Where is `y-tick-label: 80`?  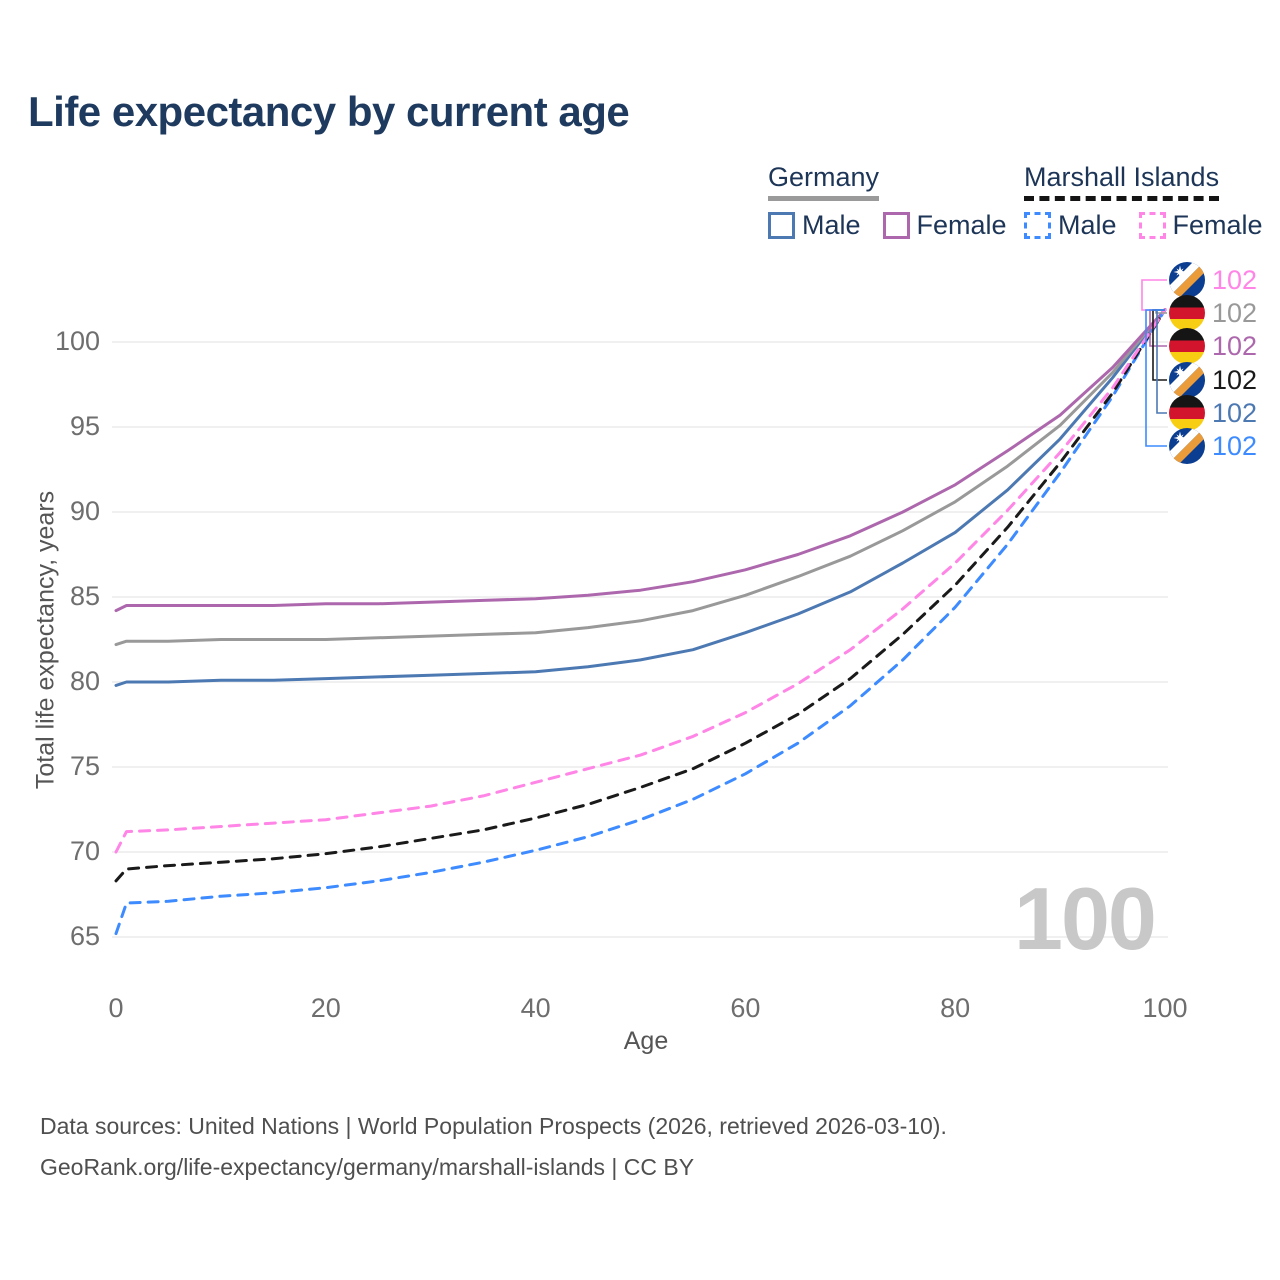 y-tick-label: 80 is located at coordinates (84, 681).